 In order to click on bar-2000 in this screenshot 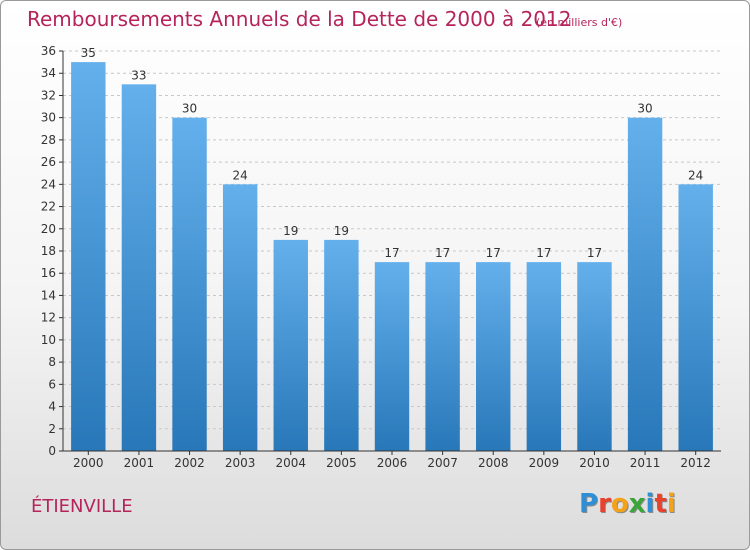, I will do `click(88, 256)`.